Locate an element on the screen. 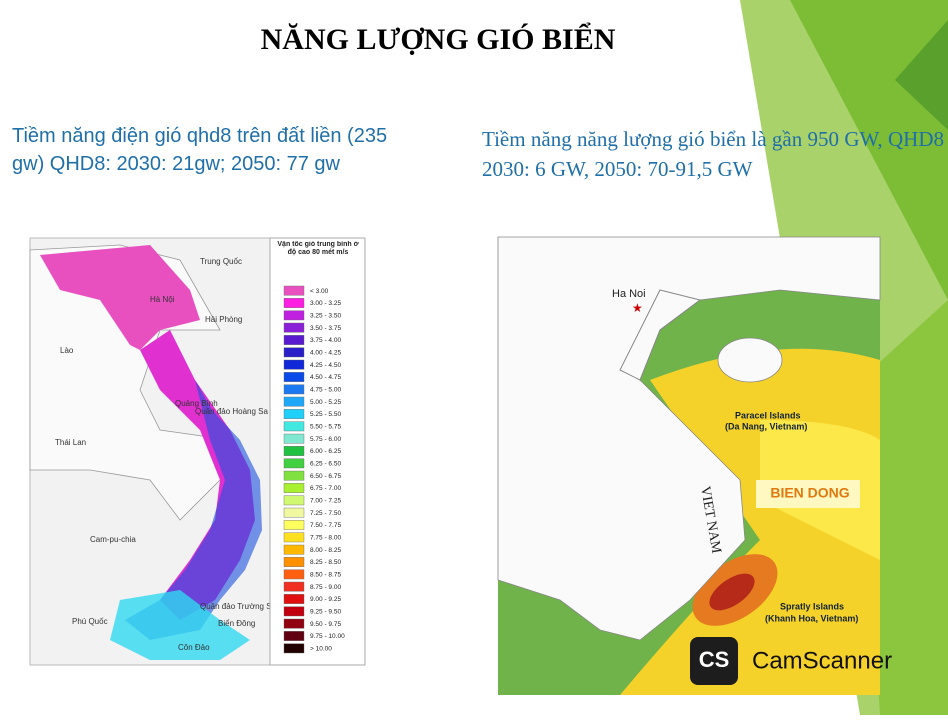  vn-coast is located at coordinates (193, 510).